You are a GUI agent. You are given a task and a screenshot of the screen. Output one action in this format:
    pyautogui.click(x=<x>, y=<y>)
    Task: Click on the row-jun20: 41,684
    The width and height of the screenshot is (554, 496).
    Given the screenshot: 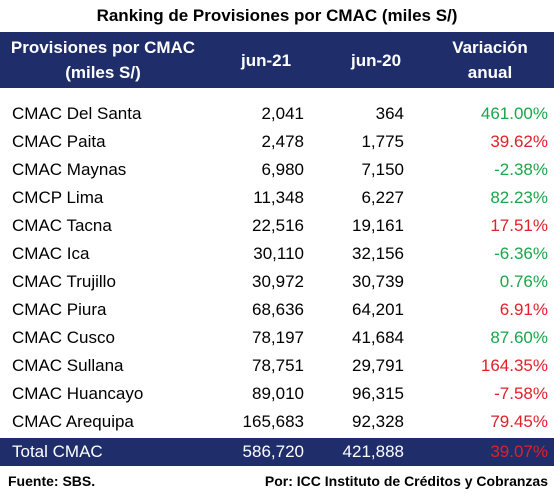 What is the action you would take?
    pyautogui.click(x=378, y=337)
    